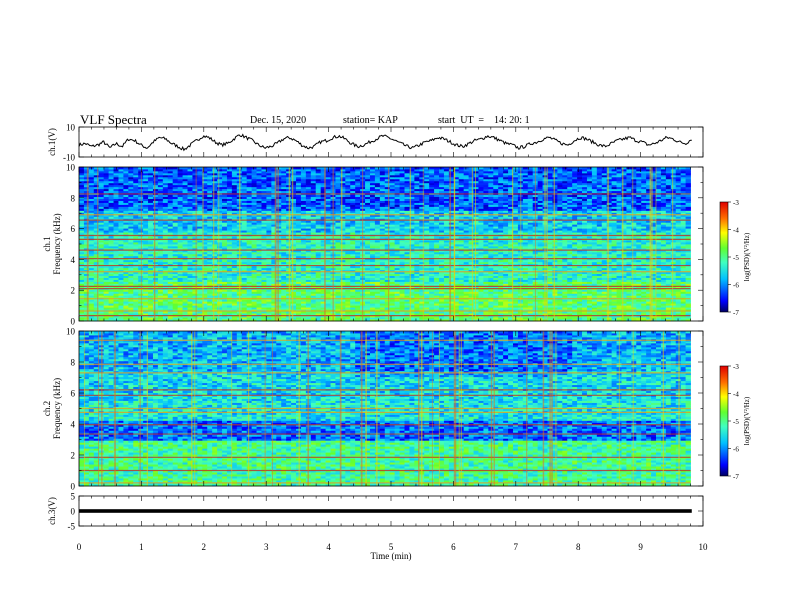  Describe the element at coordinates (52, 142) in the screenshot. I see `y-axis-label: ch.1(V)` at that location.